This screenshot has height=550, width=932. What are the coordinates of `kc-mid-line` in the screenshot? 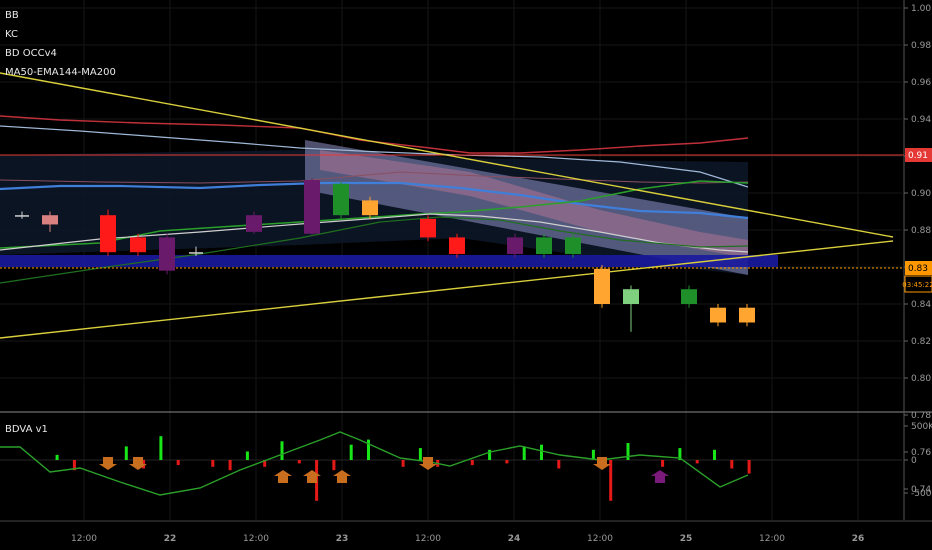 It's located at (374, 177).